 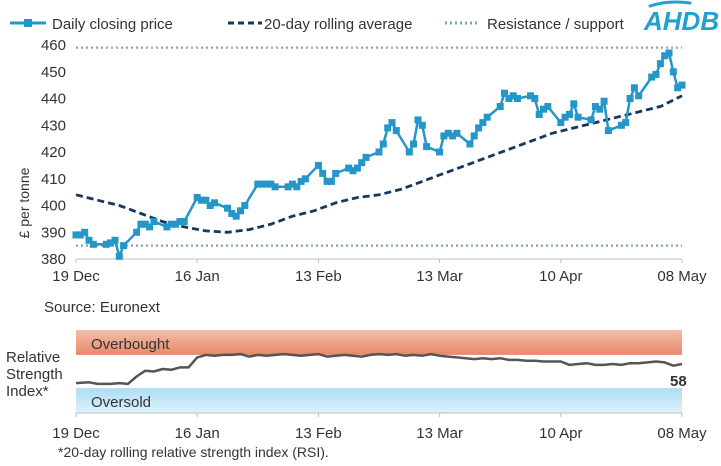 I want to click on rsi-line, so click(x=379, y=369).